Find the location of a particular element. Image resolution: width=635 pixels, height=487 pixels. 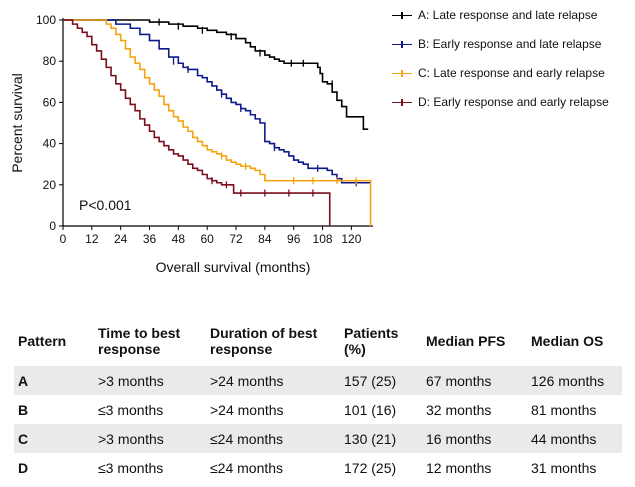

cell-median-pfs: 32 months is located at coordinates (459, 409).